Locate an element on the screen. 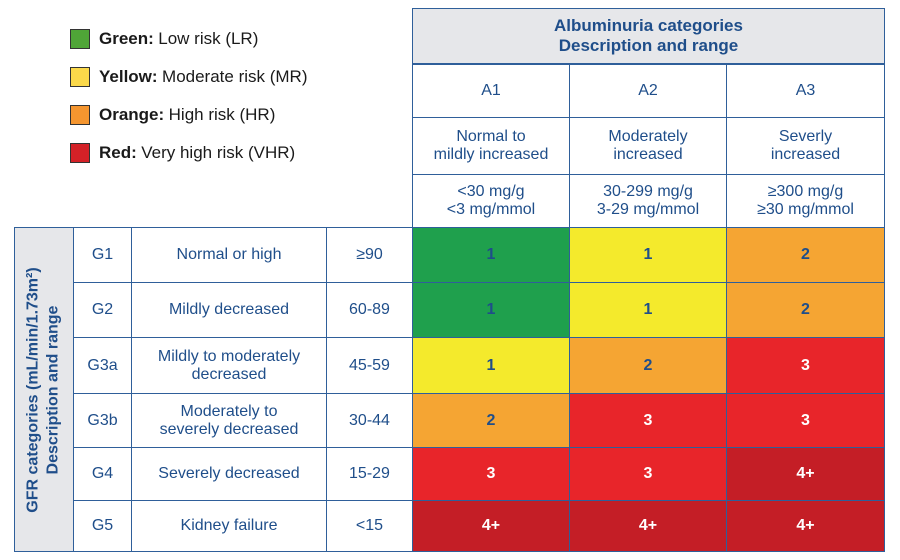 This screenshot has width=900, height=560. albuminuria-title: Albuminuria categories is located at coordinates (648, 25).